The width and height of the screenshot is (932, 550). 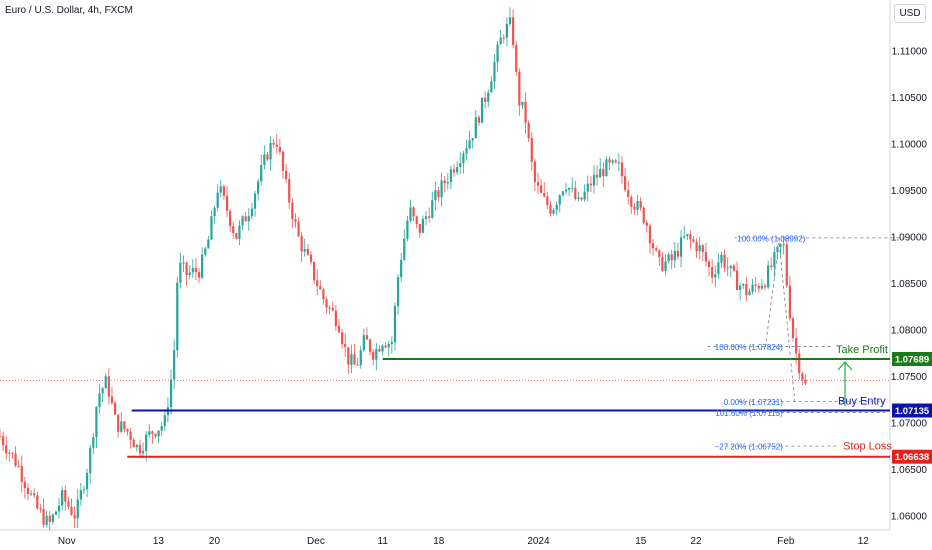 I want to click on y-tick-label: 1.10500, so click(x=909, y=98).